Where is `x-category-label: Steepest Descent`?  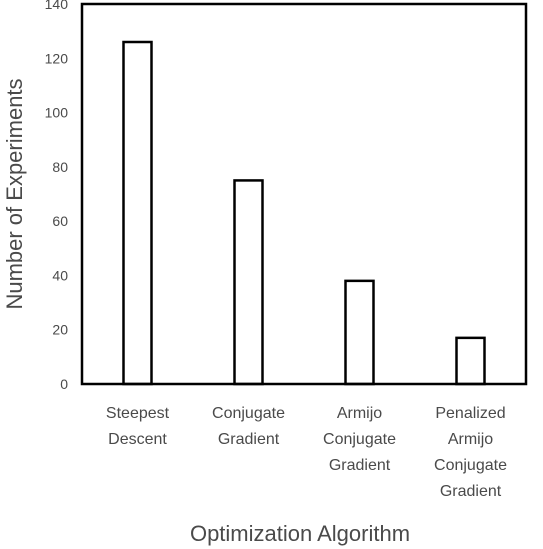
x-category-label: Steepest Descent is located at coordinates (138, 426).